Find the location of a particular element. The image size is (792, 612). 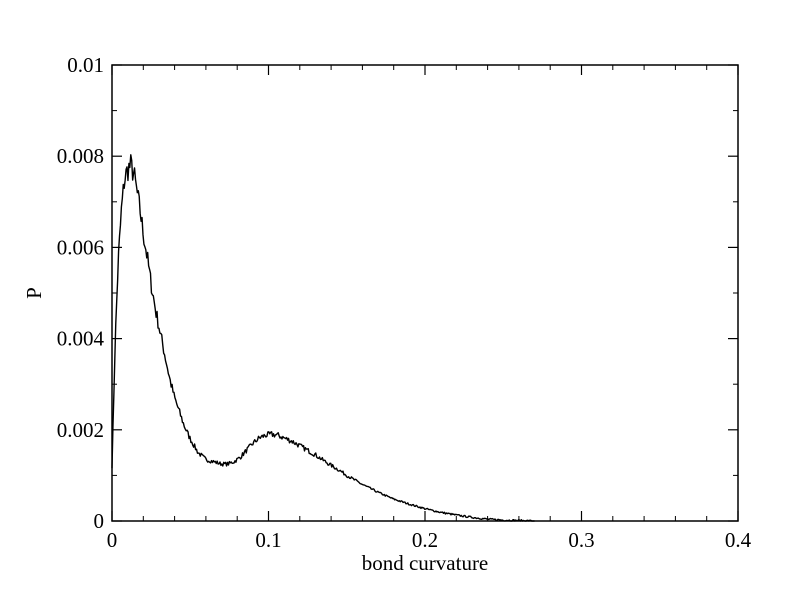

x-tick-labels: 0 0.1 0.2 0.3 0.4 is located at coordinates (429, 540).